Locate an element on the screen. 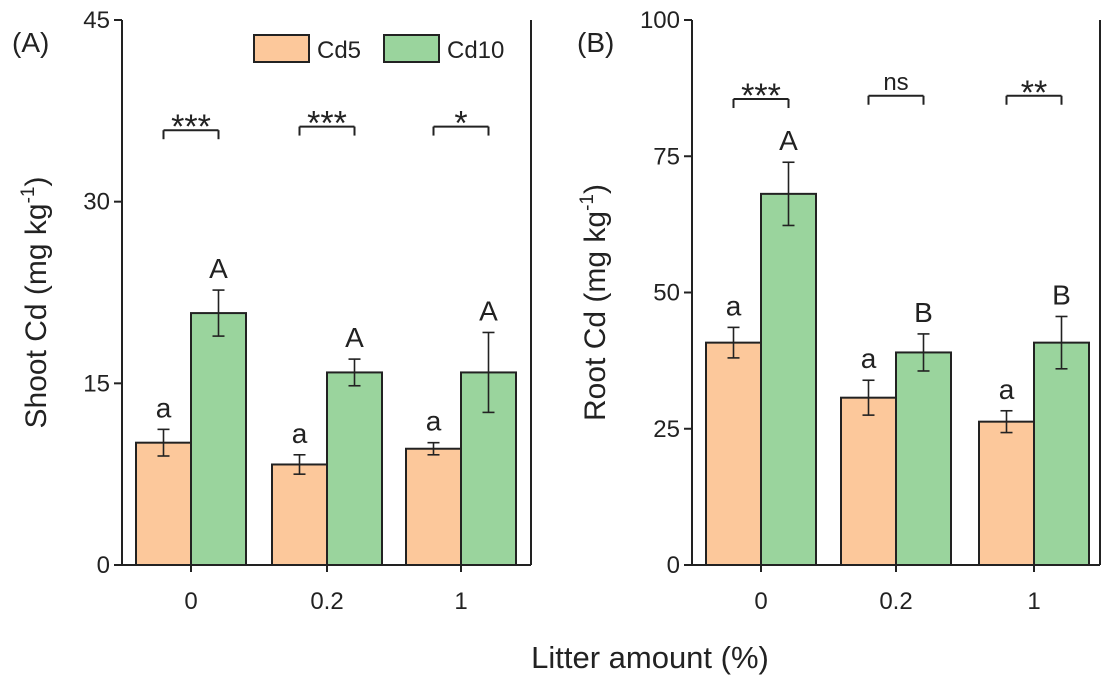  y-tick-label-45: 45 is located at coordinates (96, 20).